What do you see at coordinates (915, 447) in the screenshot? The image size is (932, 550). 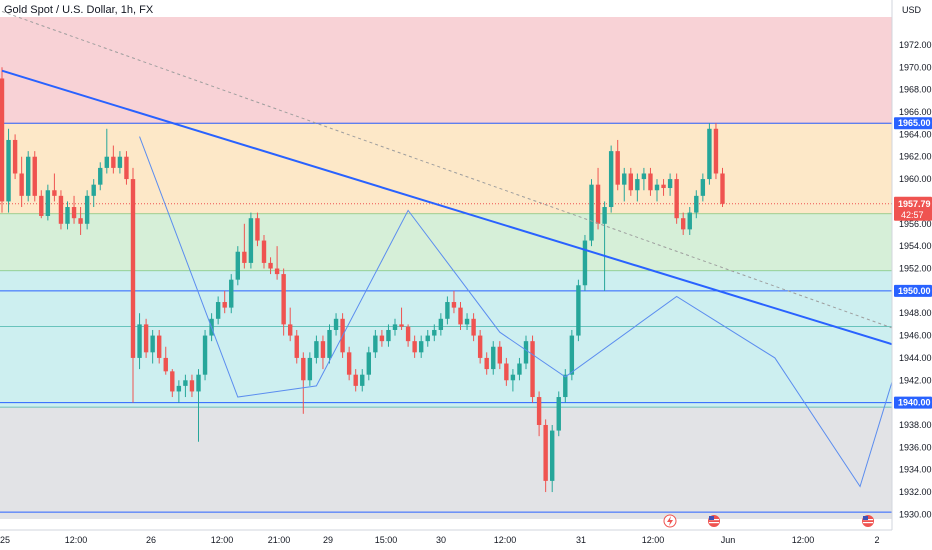 I see `y-tick-label: 1936.00` at bounding box center [915, 447].